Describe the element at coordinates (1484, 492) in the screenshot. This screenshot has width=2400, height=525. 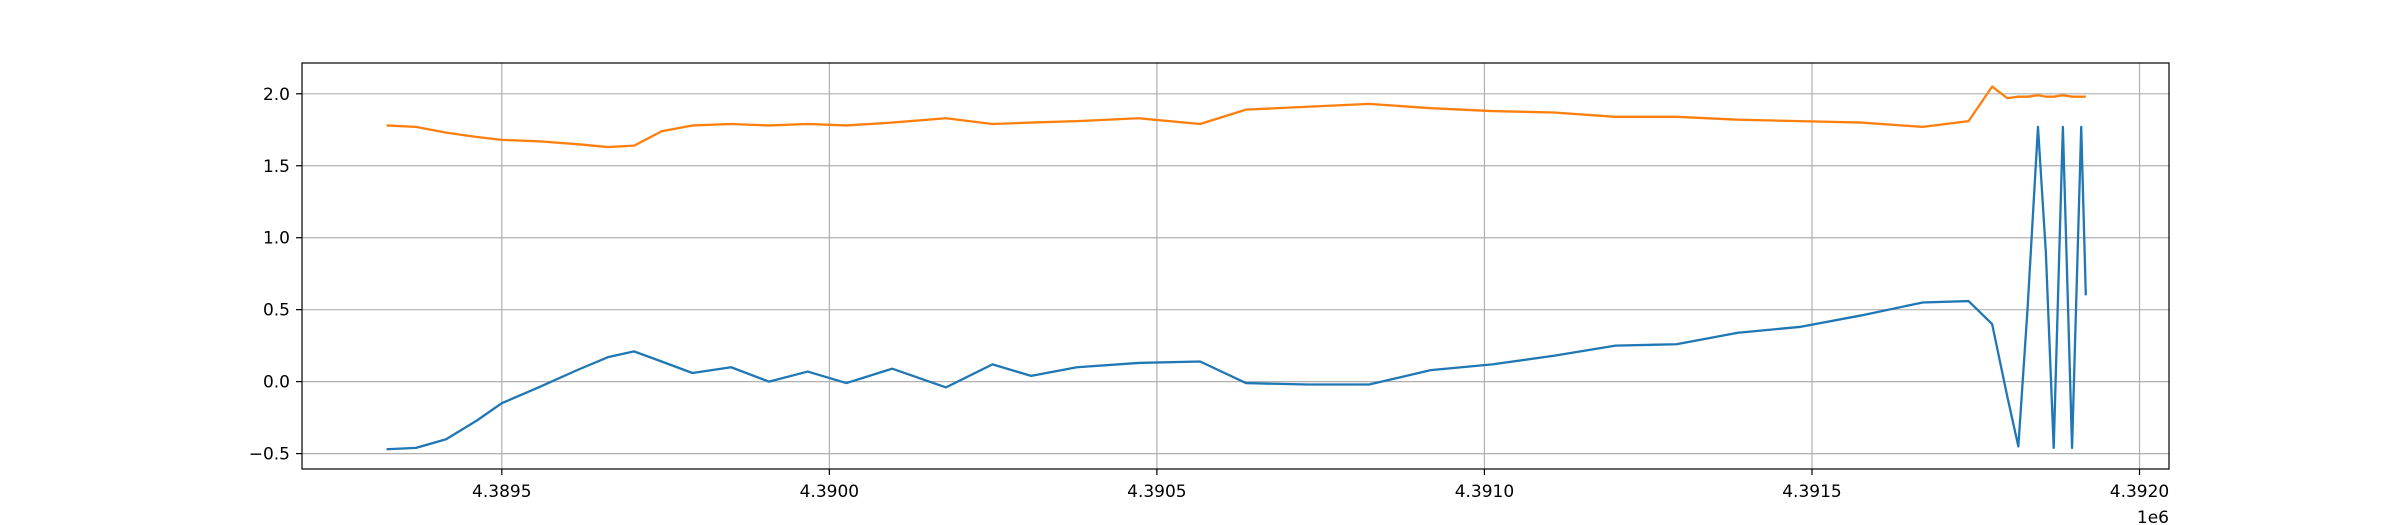
I see `x-tick-label: 4.3910` at that location.